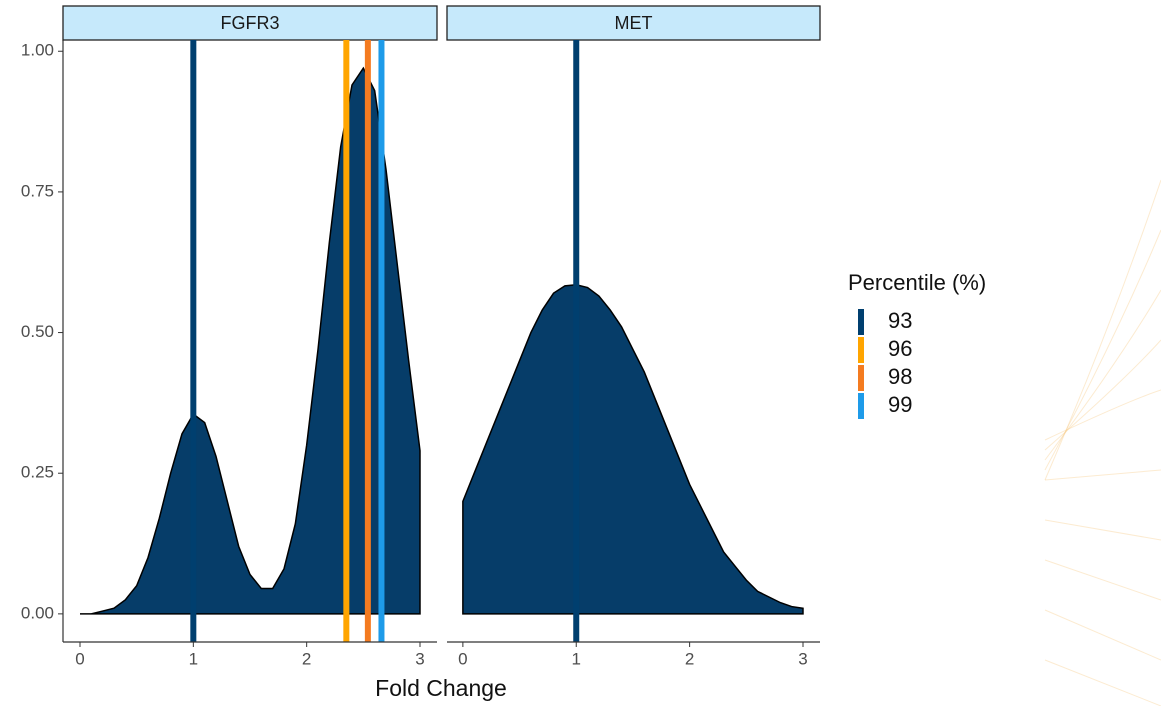  Describe the element at coordinates (900, 320) in the screenshot. I see `legend-label: 93` at that location.